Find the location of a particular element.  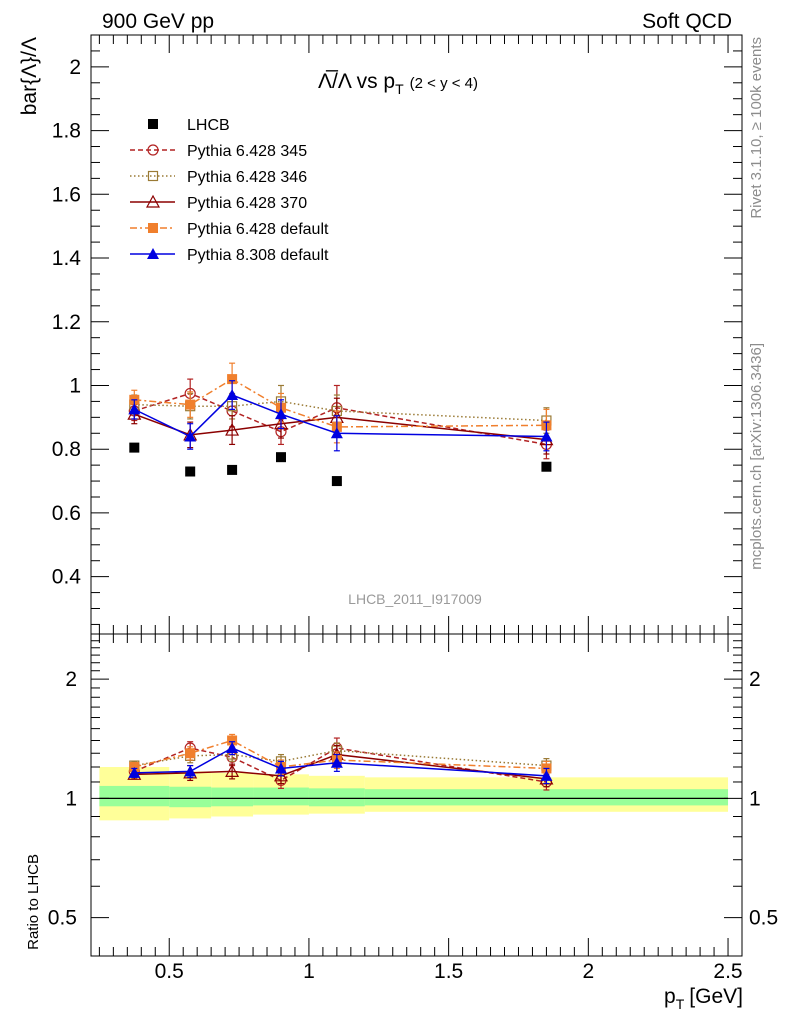

legend-label-pythia-6-428-370: Pythia 6.428 370 is located at coordinates (247, 203).